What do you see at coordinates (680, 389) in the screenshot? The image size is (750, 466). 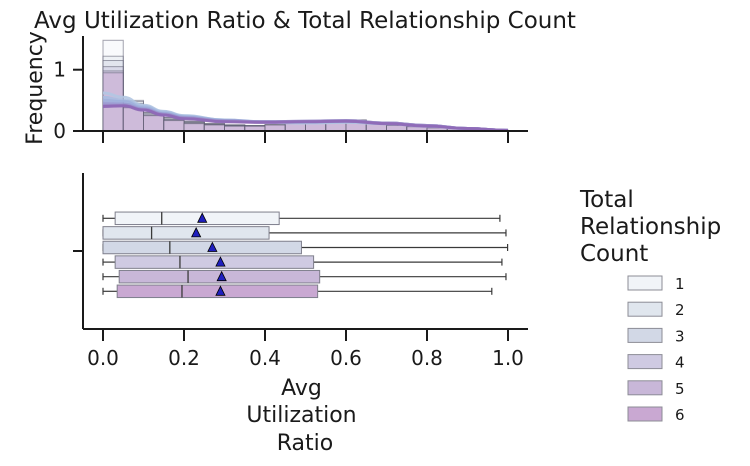 I see `legend-label: 5` at bounding box center [680, 389].